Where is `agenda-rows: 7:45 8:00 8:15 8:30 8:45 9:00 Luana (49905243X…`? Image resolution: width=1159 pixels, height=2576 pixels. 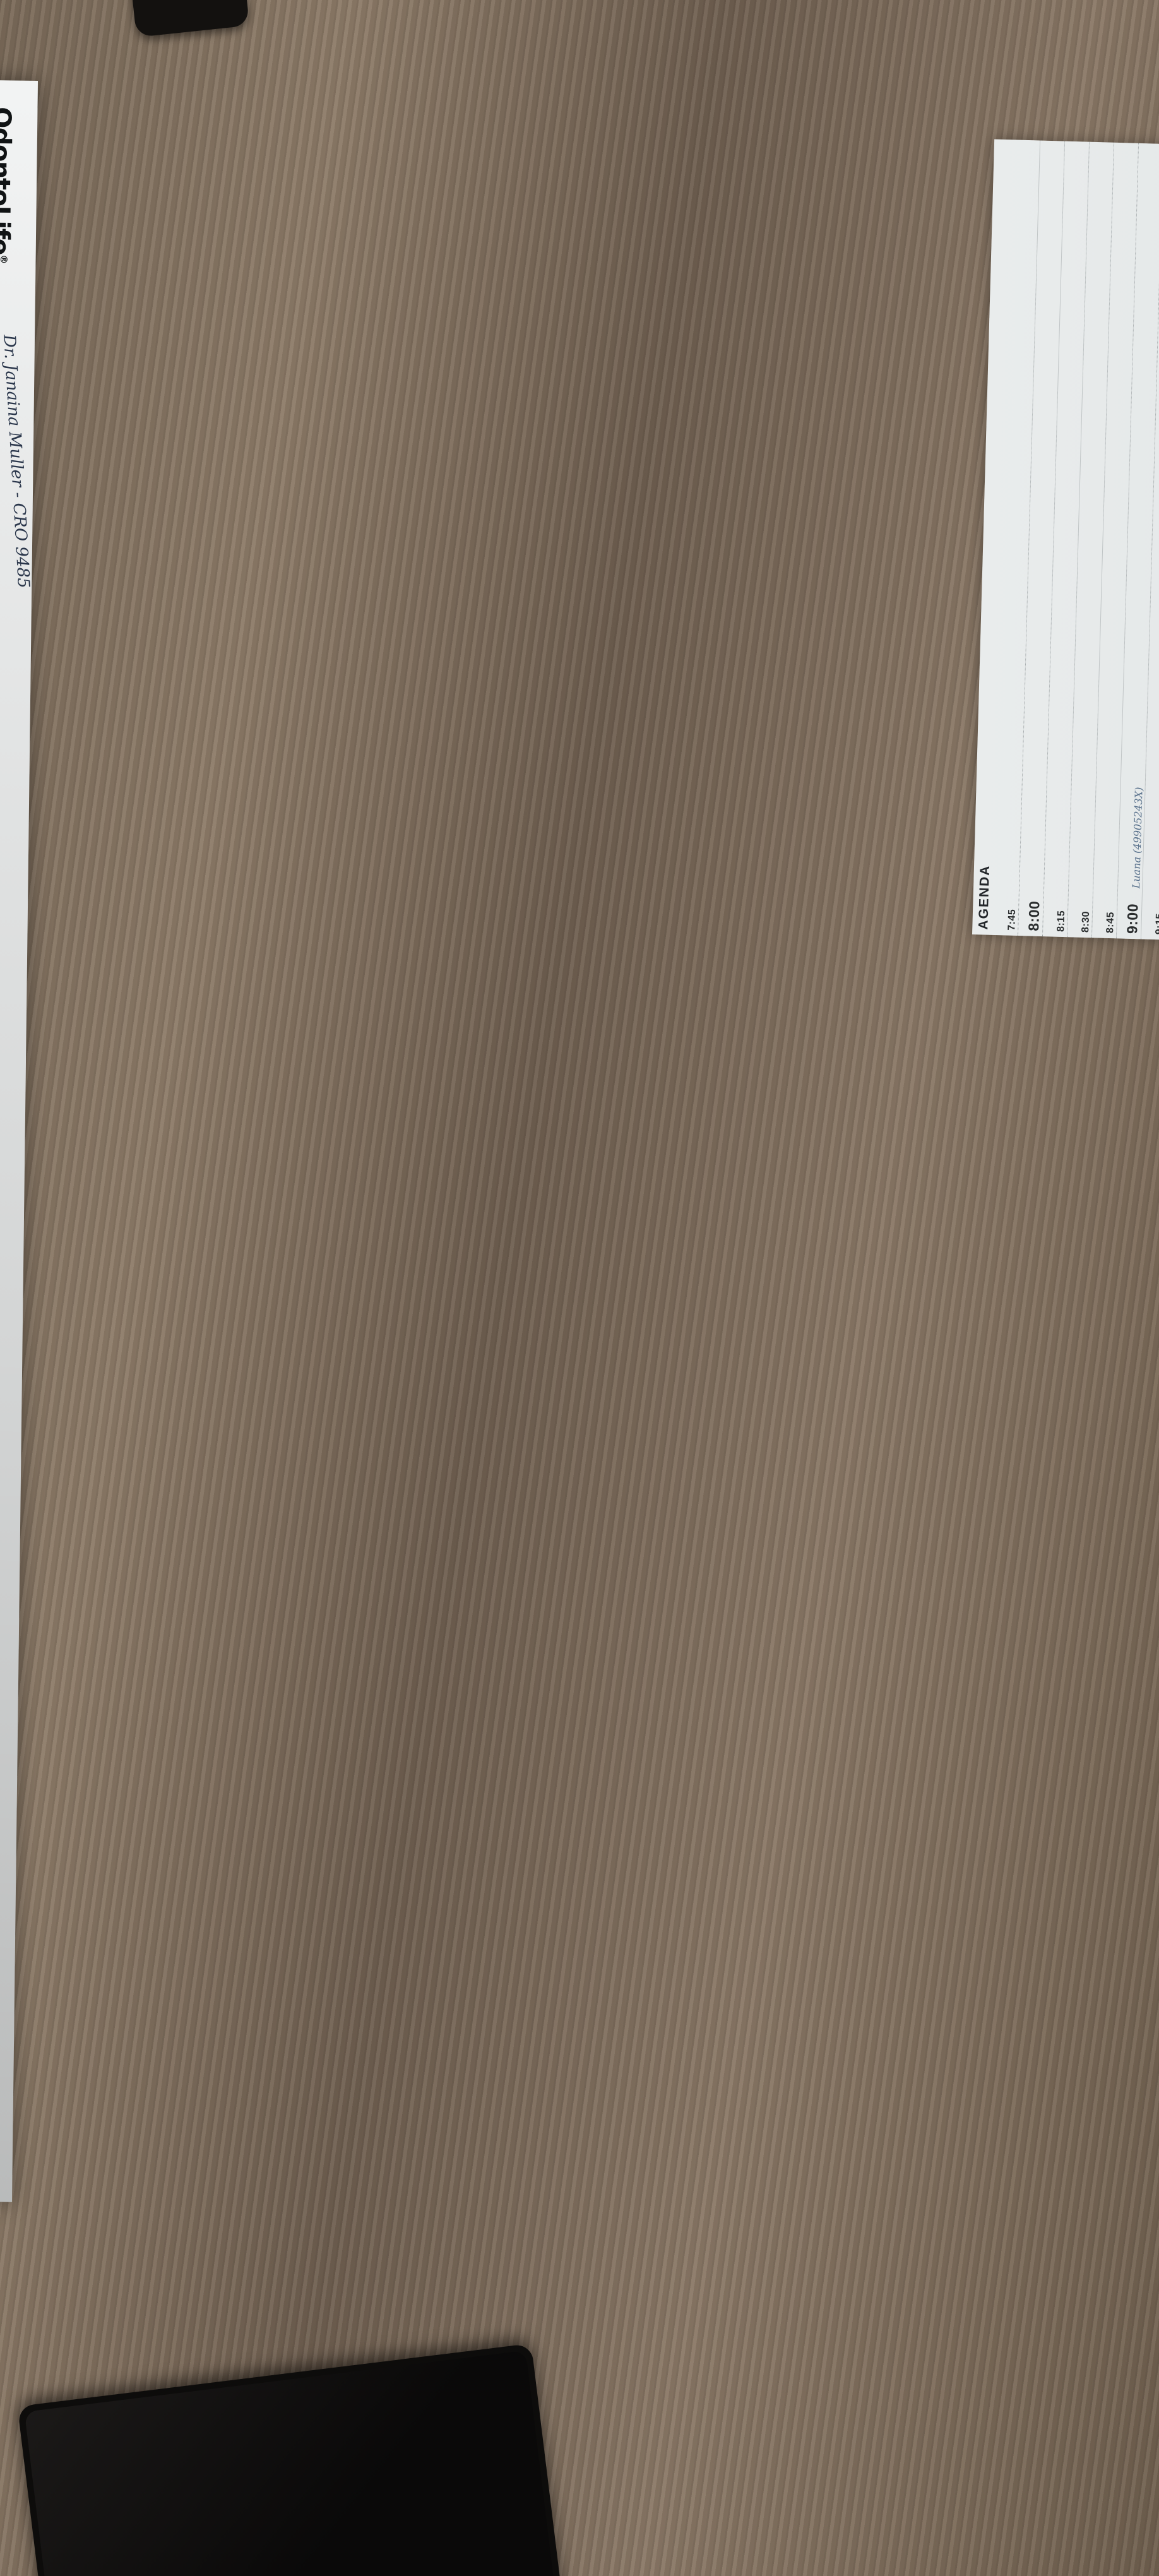
agenda-rows: 7:45 8:00 8:15 8:30 8:45 9:00 Luana (49905243X… is located at coordinates (1076, 553).